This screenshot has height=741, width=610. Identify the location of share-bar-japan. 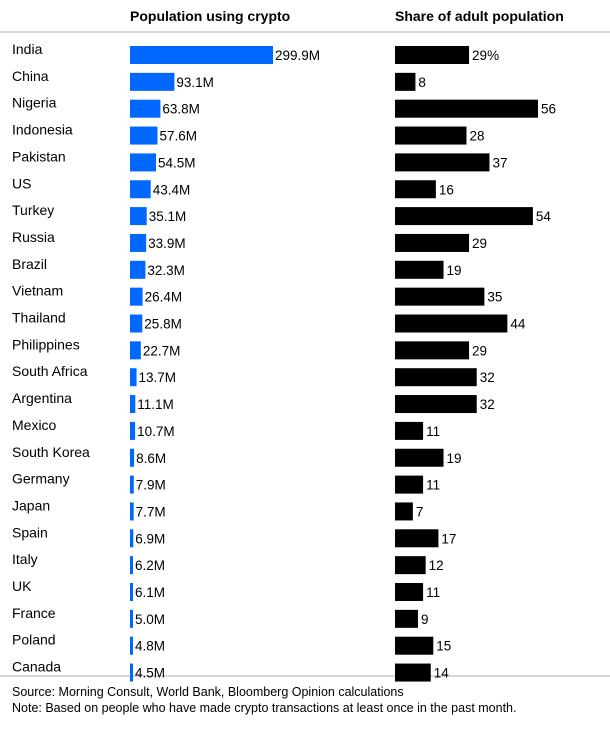
(404, 511).